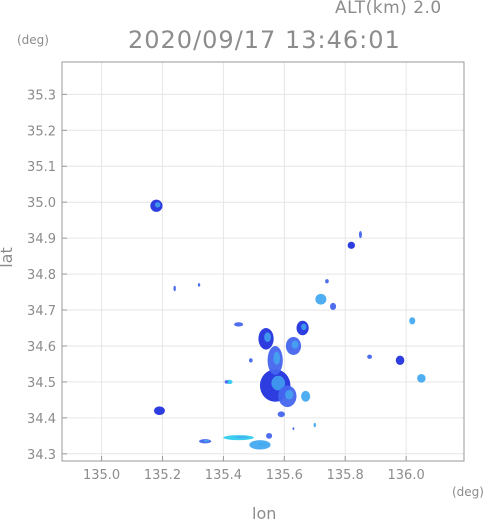 Image resolution: width=491 pixels, height=521 pixels. I want to click on x-tick-label: 135.4, so click(223, 475).